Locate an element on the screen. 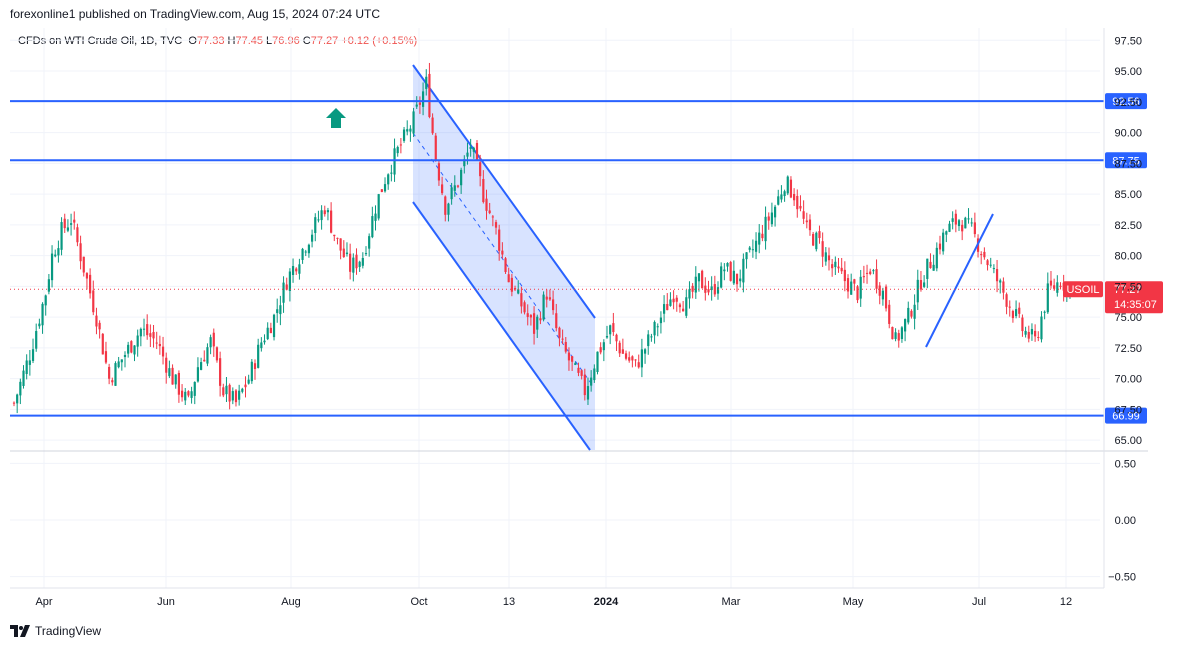 The image size is (1177, 650). legend-low-value: 76.96 is located at coordinates (286, 41).